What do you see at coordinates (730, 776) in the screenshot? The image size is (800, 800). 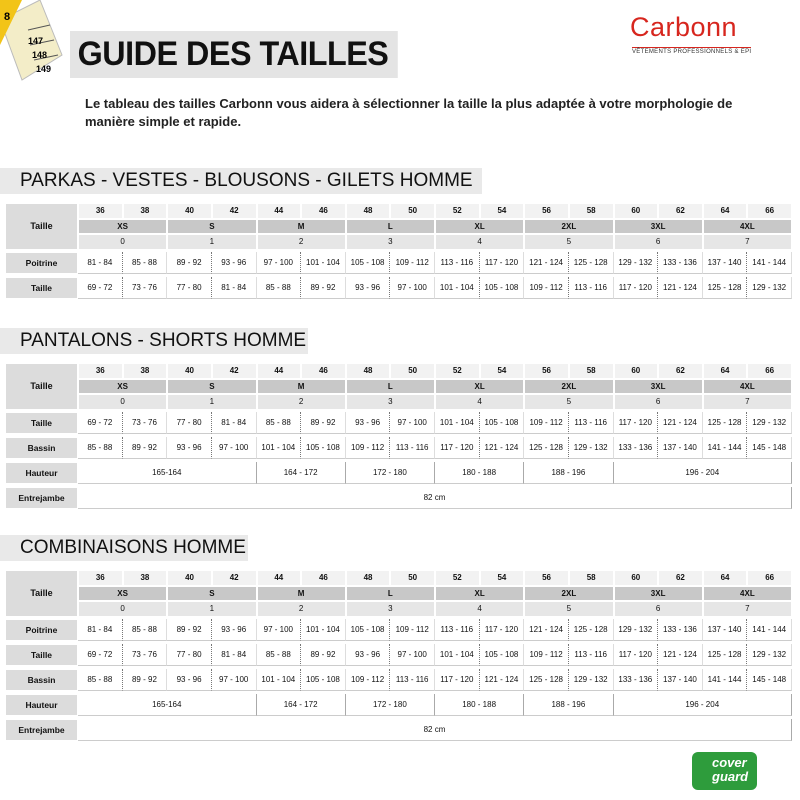 I see `footer-logo-text: guard` at bounding box center [730, 776].